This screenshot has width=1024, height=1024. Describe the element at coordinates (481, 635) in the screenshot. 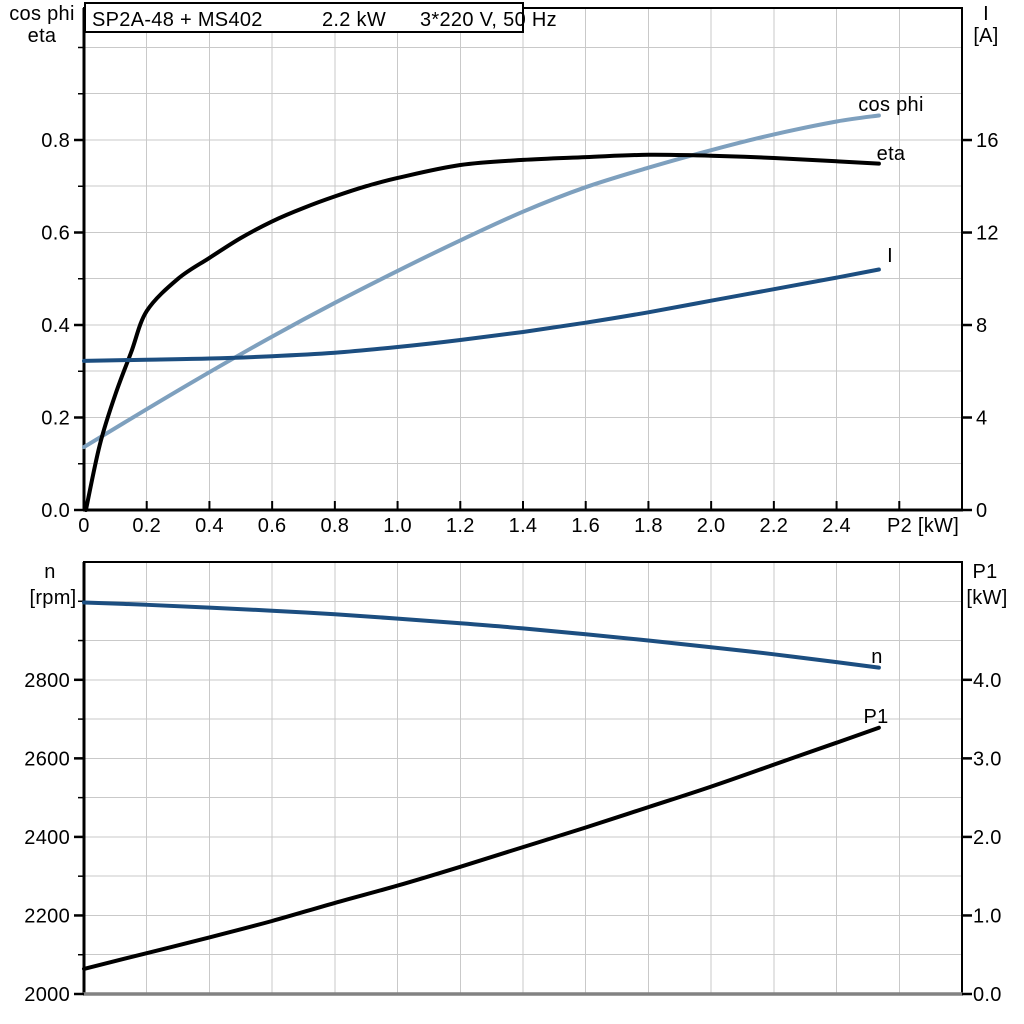

I see `n-curve` at that location.